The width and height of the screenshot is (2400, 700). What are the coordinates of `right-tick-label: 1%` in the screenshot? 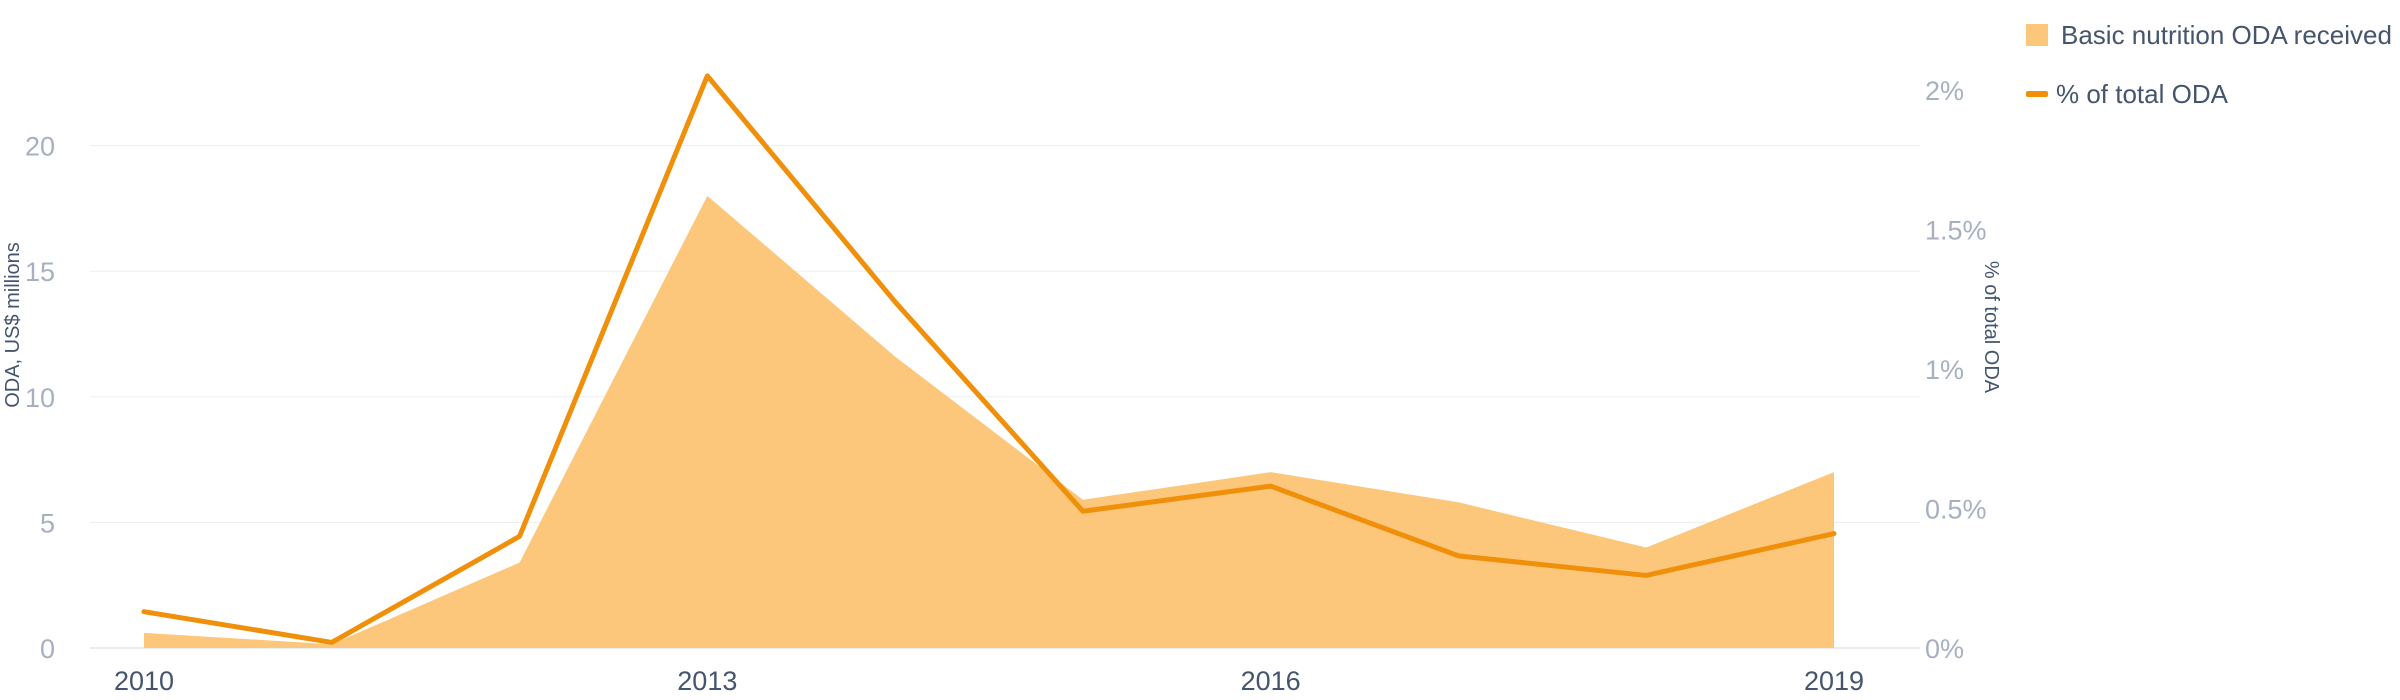 It's located at (1944, 370).